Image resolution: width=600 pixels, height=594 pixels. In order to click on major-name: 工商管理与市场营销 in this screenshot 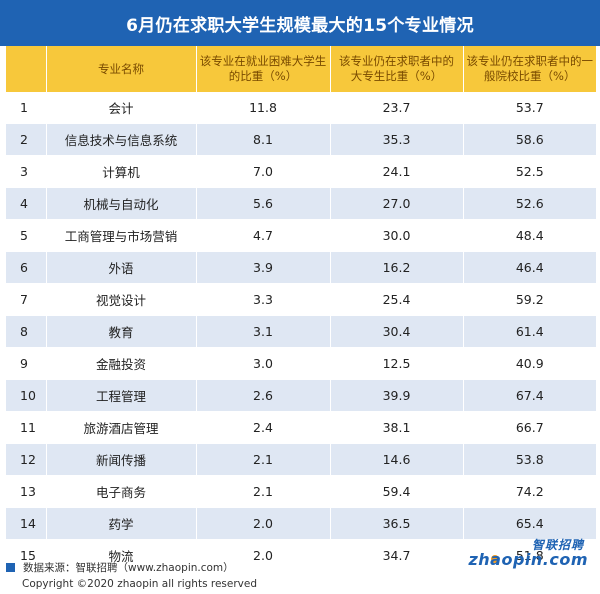, I will do `click(121, 235)`.